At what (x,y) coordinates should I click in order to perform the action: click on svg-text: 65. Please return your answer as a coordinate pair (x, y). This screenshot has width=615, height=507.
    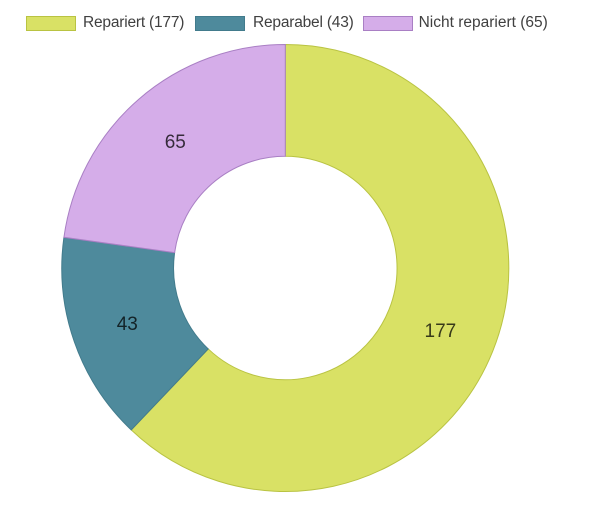
    Looking at the image, I should click on (175, 142).